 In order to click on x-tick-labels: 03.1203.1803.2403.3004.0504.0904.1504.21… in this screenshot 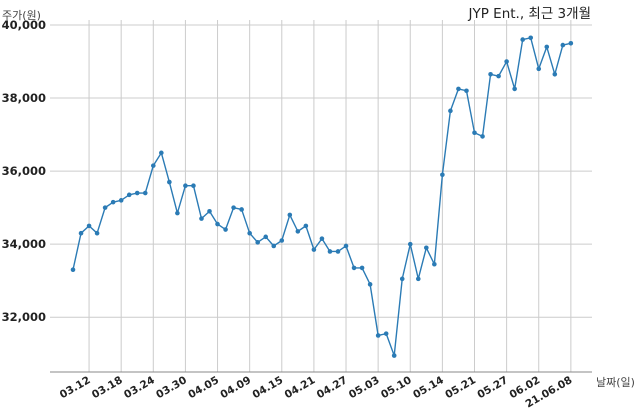, I will do `click(316, 392)`.